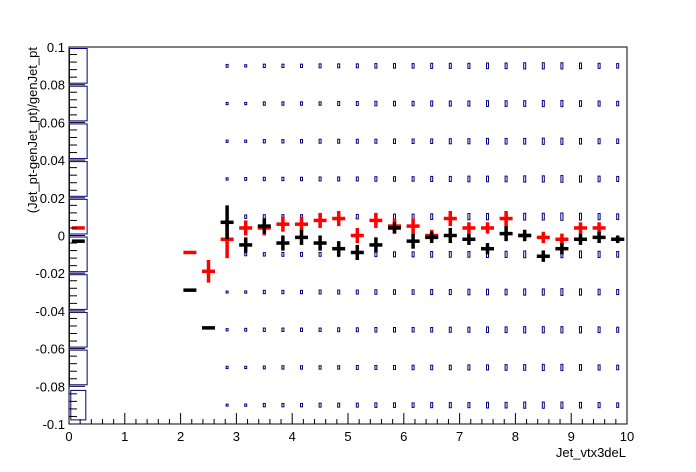 Image resolution: width=696 pixels, height=472 pixels. I want to click on x-tick-label: 10, so click(627, 436).